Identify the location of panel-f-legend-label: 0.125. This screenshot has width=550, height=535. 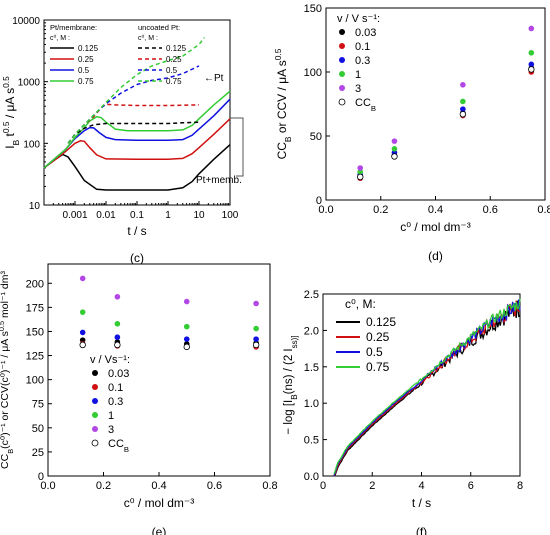
(381, 322).